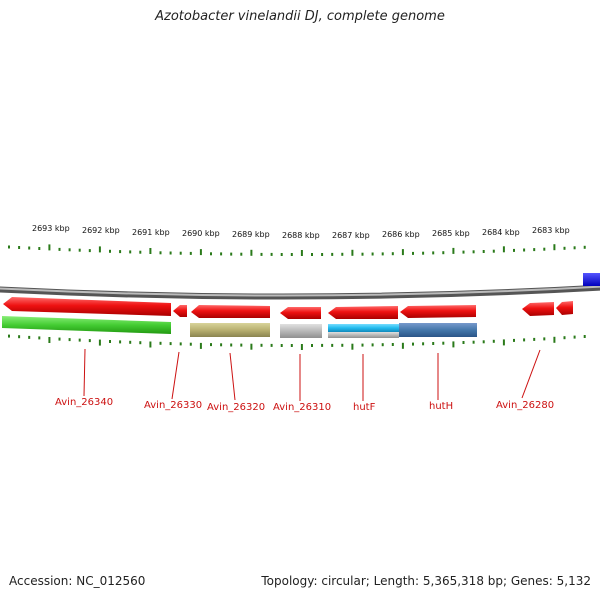  I want to click on cds-bar-olive, so click(230, 330).